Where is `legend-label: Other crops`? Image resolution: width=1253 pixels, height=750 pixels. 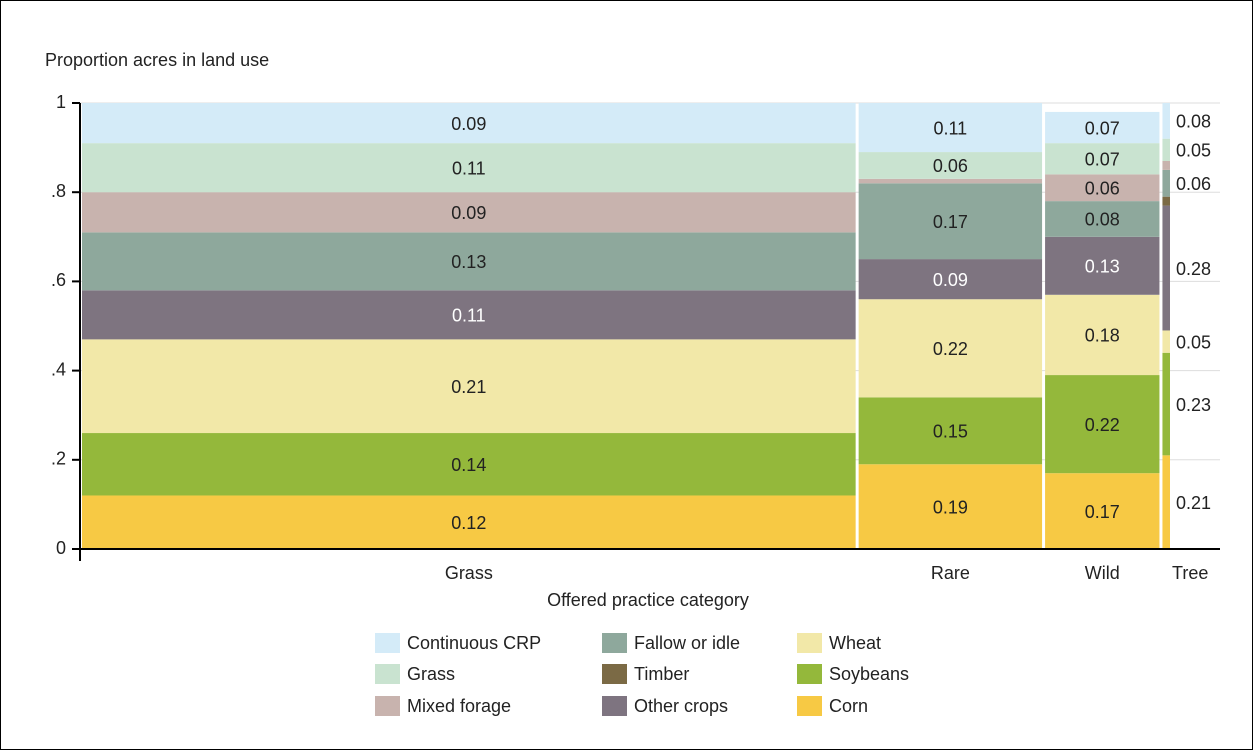 legend-label: Other crops is located at coordinates (681, 706).